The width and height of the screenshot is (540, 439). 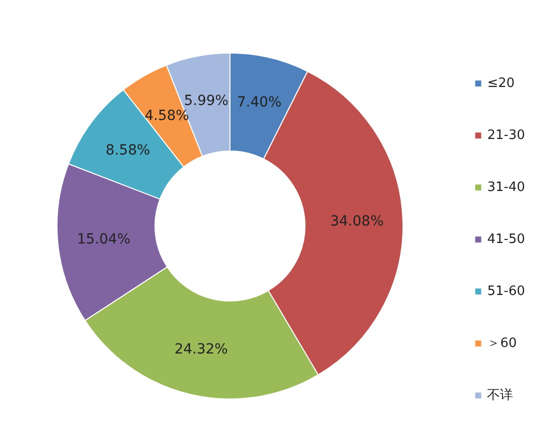 What do you see at coordinates (501, 83) in the screenshot?
I see `legend-label: ≤20` at bounding box center [501, 83].